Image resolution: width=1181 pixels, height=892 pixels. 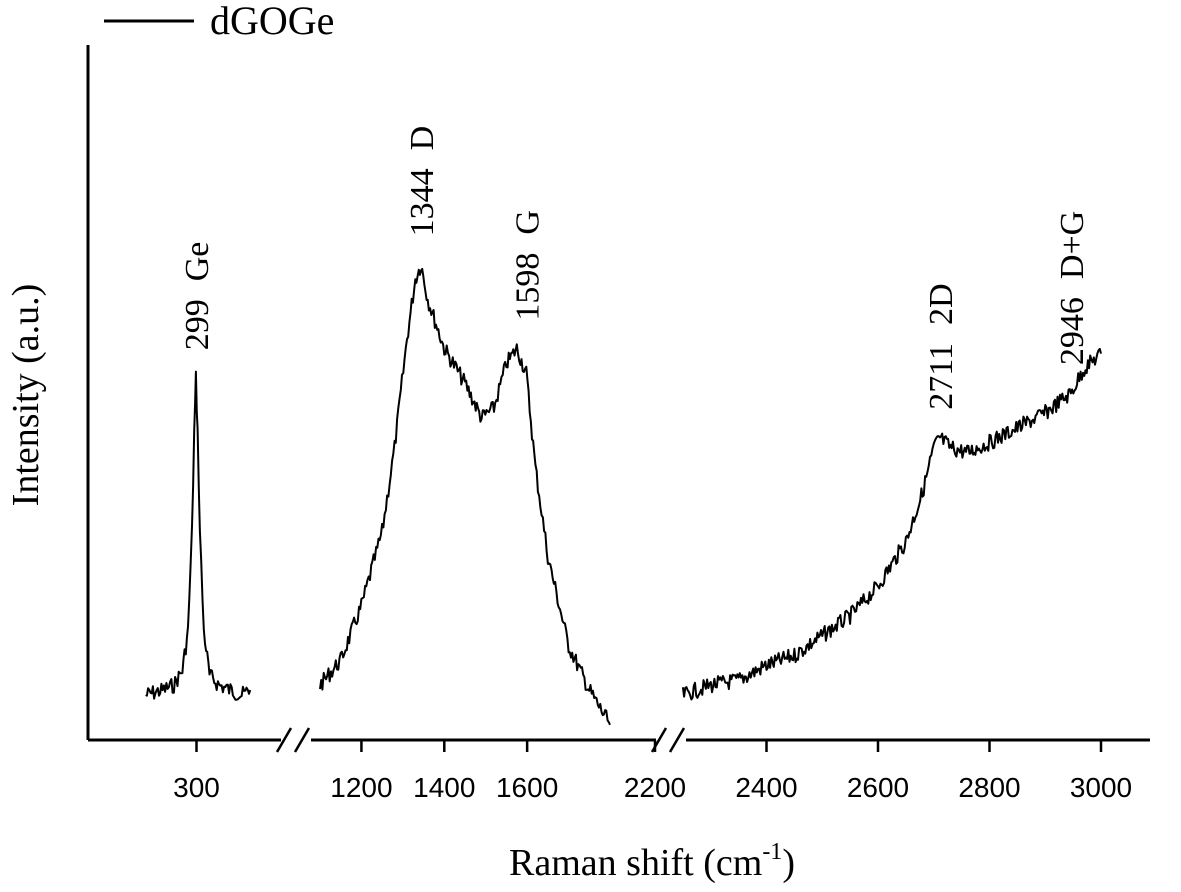 I want to click on x-axis-title-sup: -1, so click(x=772, y=852).